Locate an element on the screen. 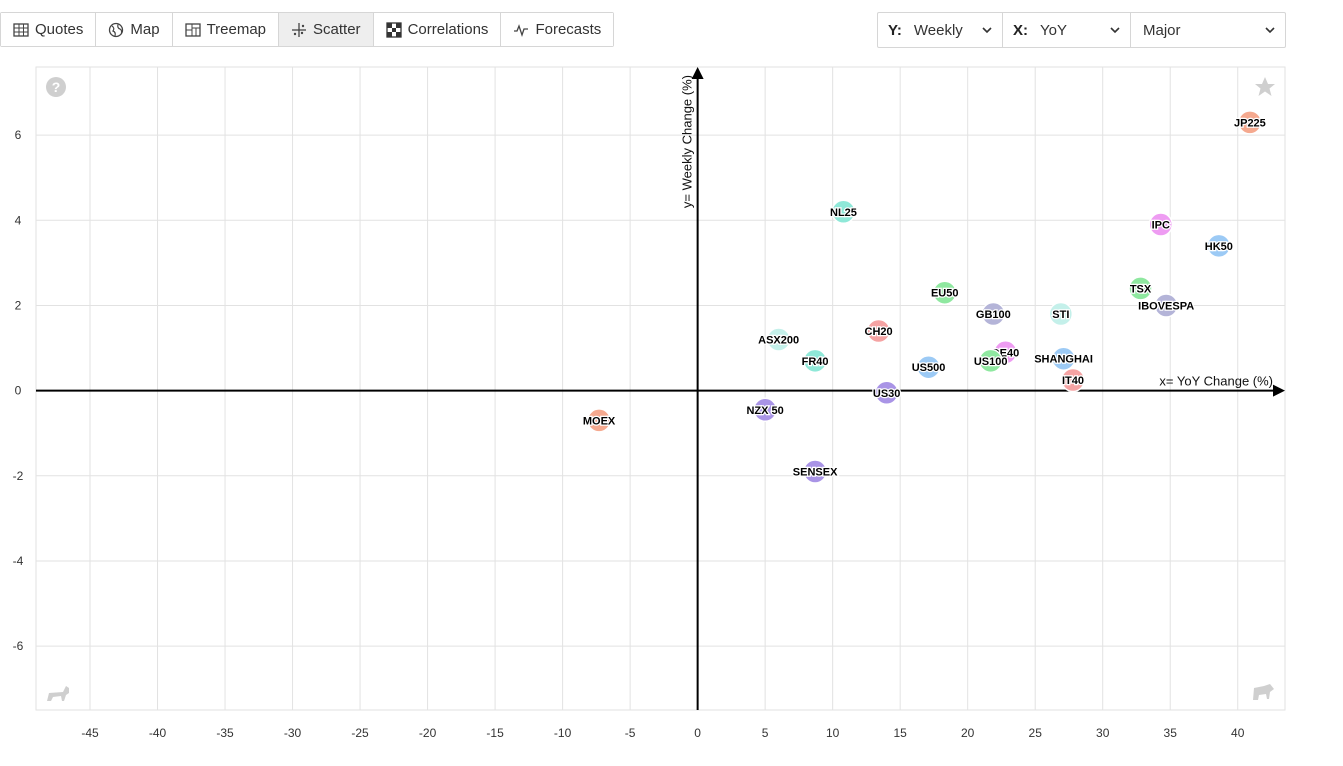 The height and width of the screenshot is (766, 1343). y-tick-label: 0 is located at coordinates (18, 391).